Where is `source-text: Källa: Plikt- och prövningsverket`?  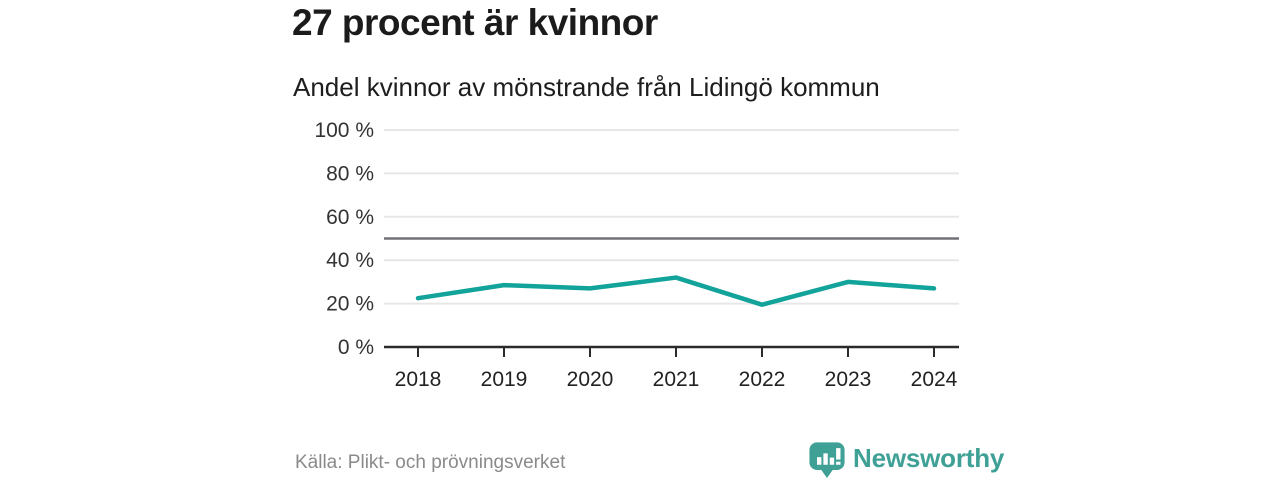
source-text: Källa: Plikt- och prövningsverket is located at coordinates (430, 462).